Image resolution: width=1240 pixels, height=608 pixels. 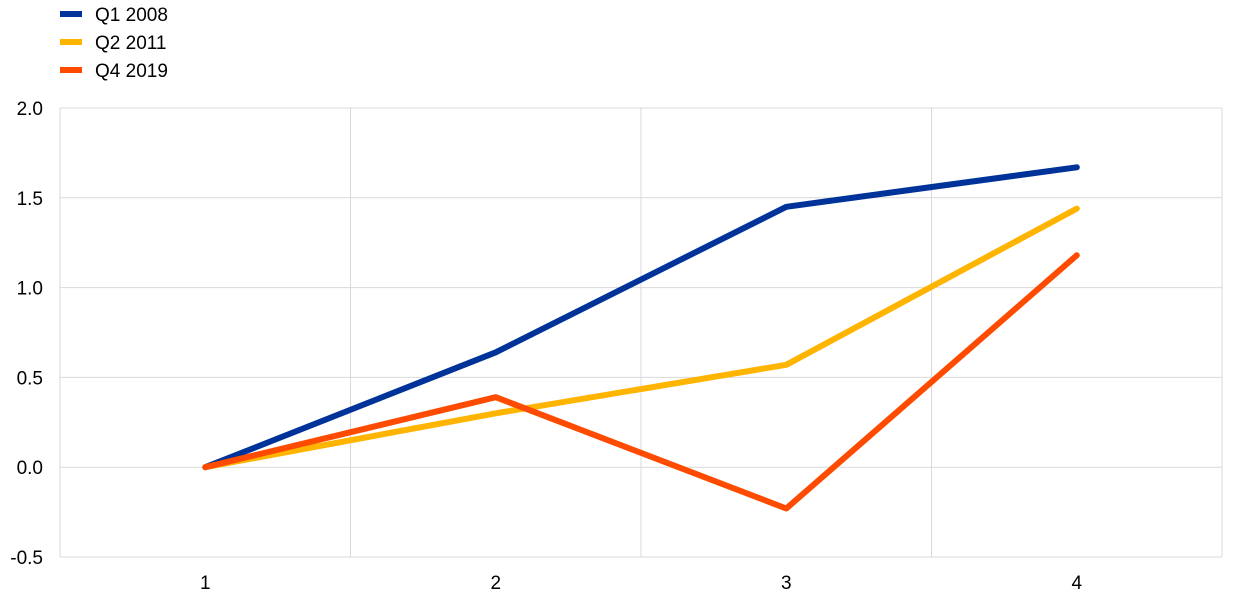 What do you see at coordinates (495, 583) in the screenshot?
I see `x-tick-label-1: 2` at bounding box center [495, 583].